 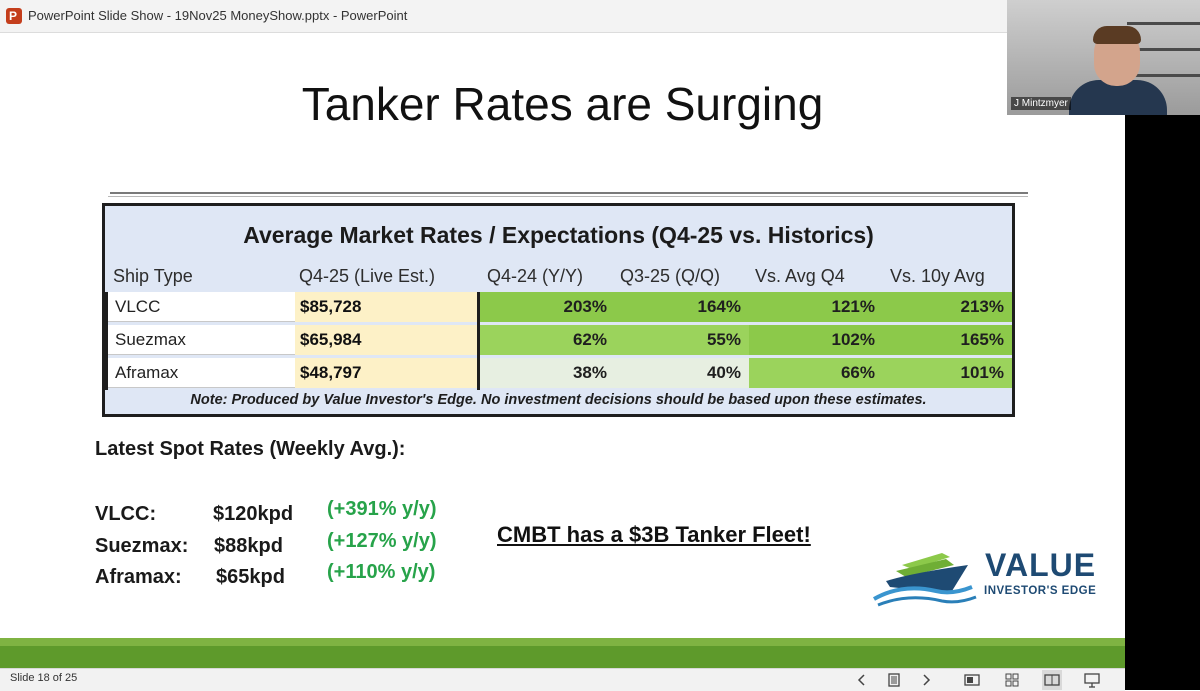 I want to click on logo-word: VALUE, so click(x=1041, y=565).